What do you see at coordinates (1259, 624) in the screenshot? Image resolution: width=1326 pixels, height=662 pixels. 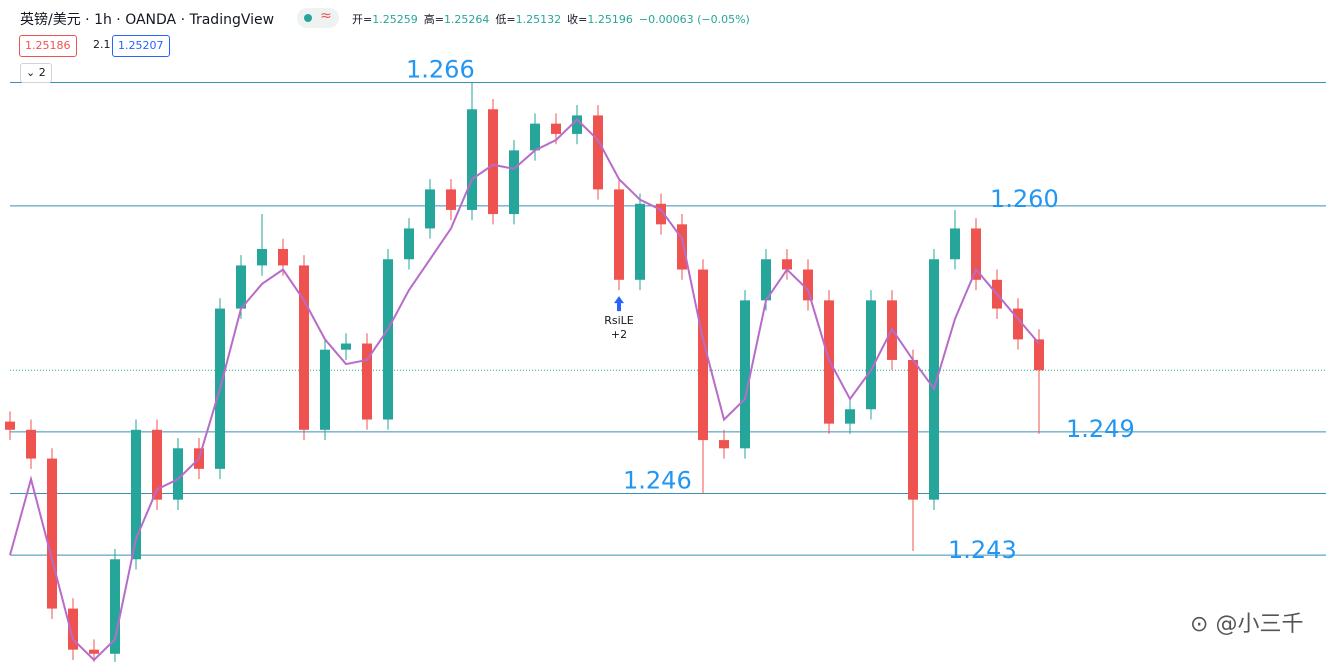 I see `watermark-text: @小三千` at bounding box center [1259, 624].